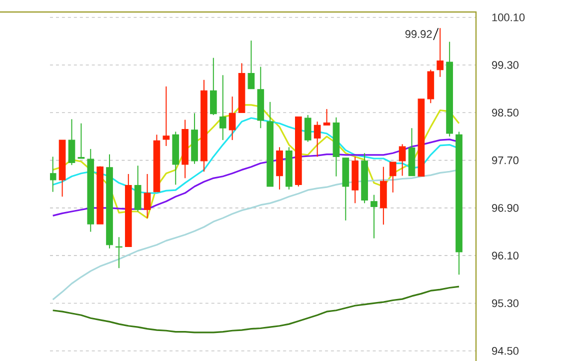  What do you see at coordinates (505, 112) in the screenshot?
I see `y-tick-label: 98.50` at bounding box center [505, 112].